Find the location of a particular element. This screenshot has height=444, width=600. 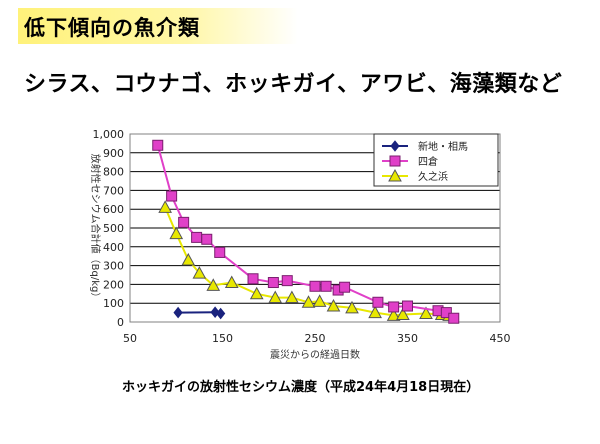

x-tick-label: 350 is located at coordinates (407, 338).